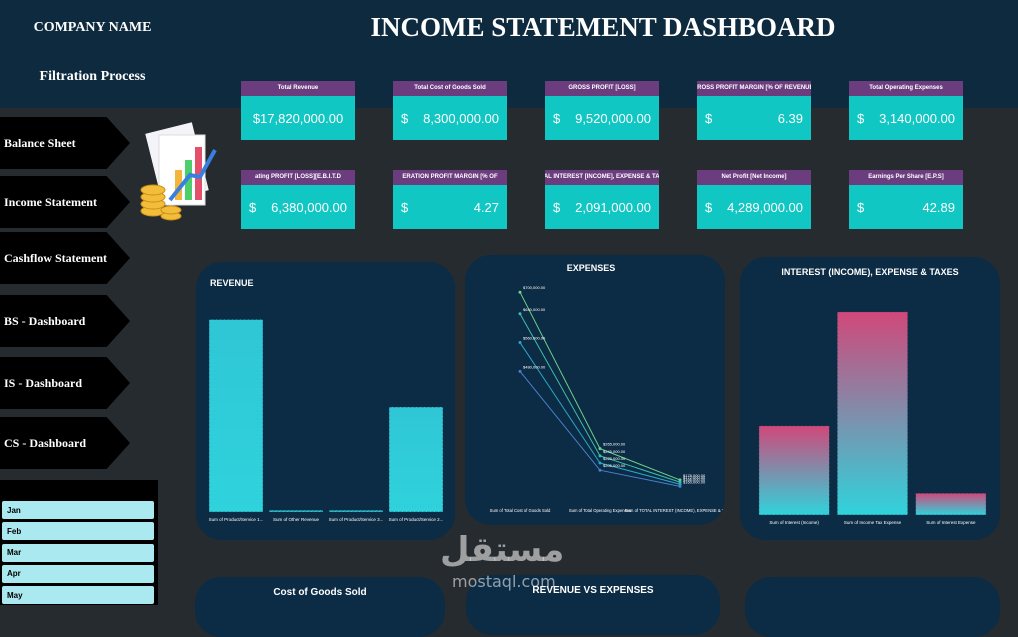 The image size is (1018, 637). What do you see at coordinates (65, 321) in the screenshot?
I see `nav-button: BS - Dashboard` at bounding box center [65, 321].